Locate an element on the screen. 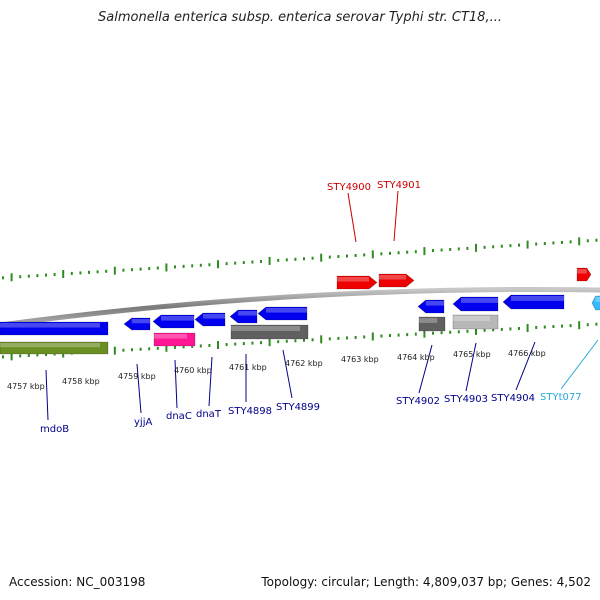 This screenshot has height=600, width=600. gene-dnaT-highlight is located at coordinates (214, 316).